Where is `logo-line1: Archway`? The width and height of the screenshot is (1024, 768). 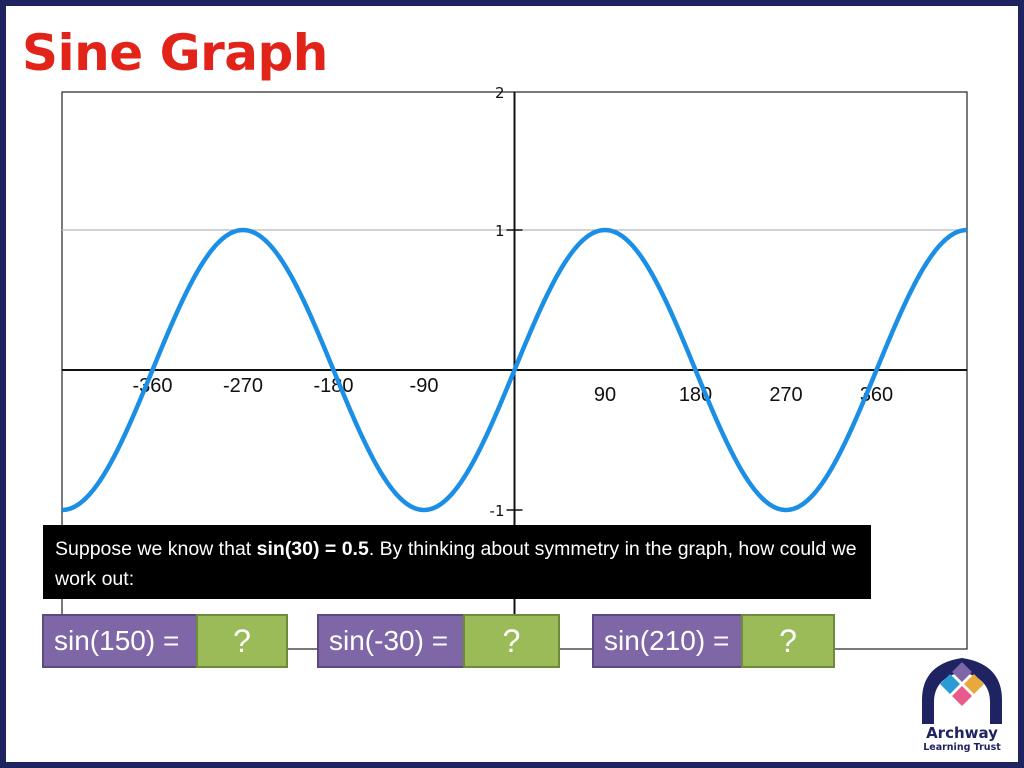
logo-line1: Archway is located at coordinates (962, 733).